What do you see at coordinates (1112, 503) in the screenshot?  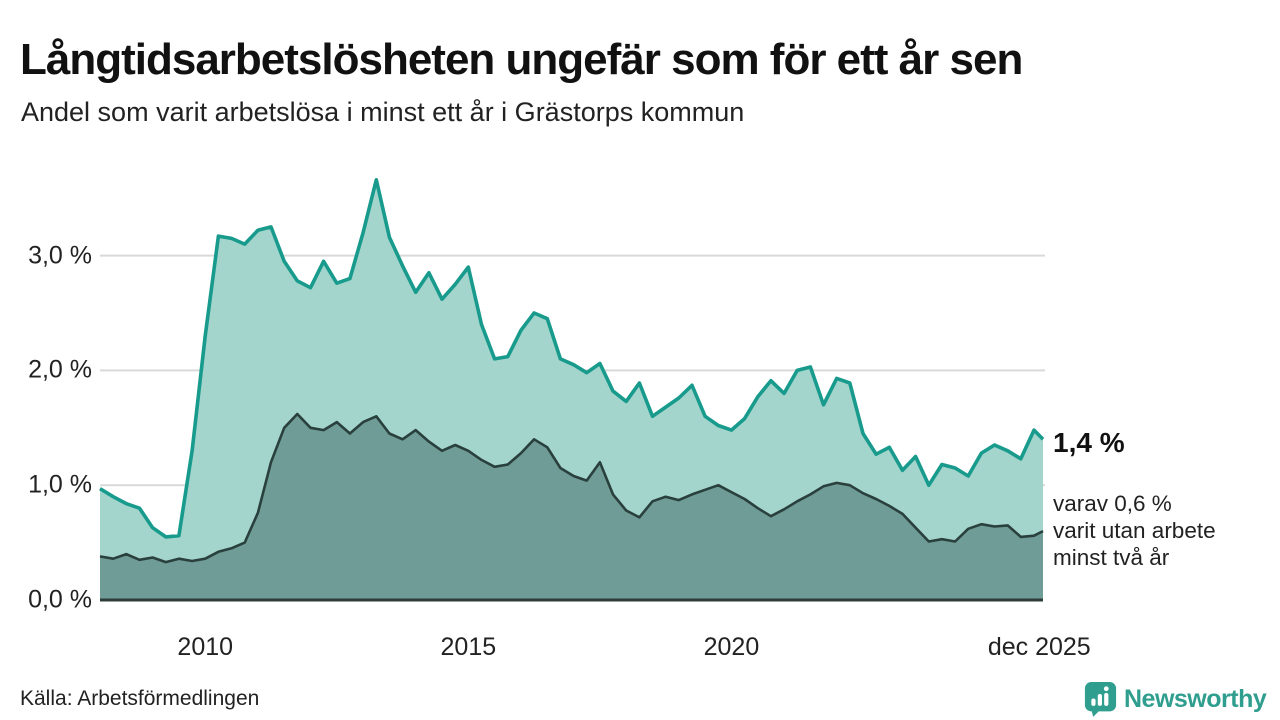 I see `secondary-annotation-line1: varav 0,6 %` at bounding box center [1112, 503].